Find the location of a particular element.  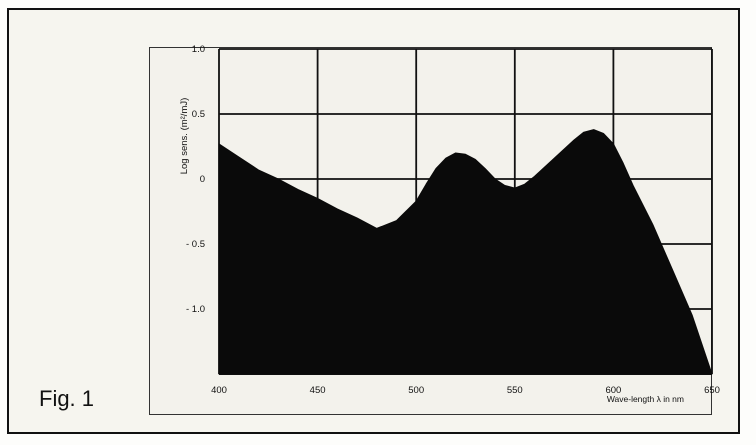

y-tick-label: 0.5 is located at coordinates (198, 114).